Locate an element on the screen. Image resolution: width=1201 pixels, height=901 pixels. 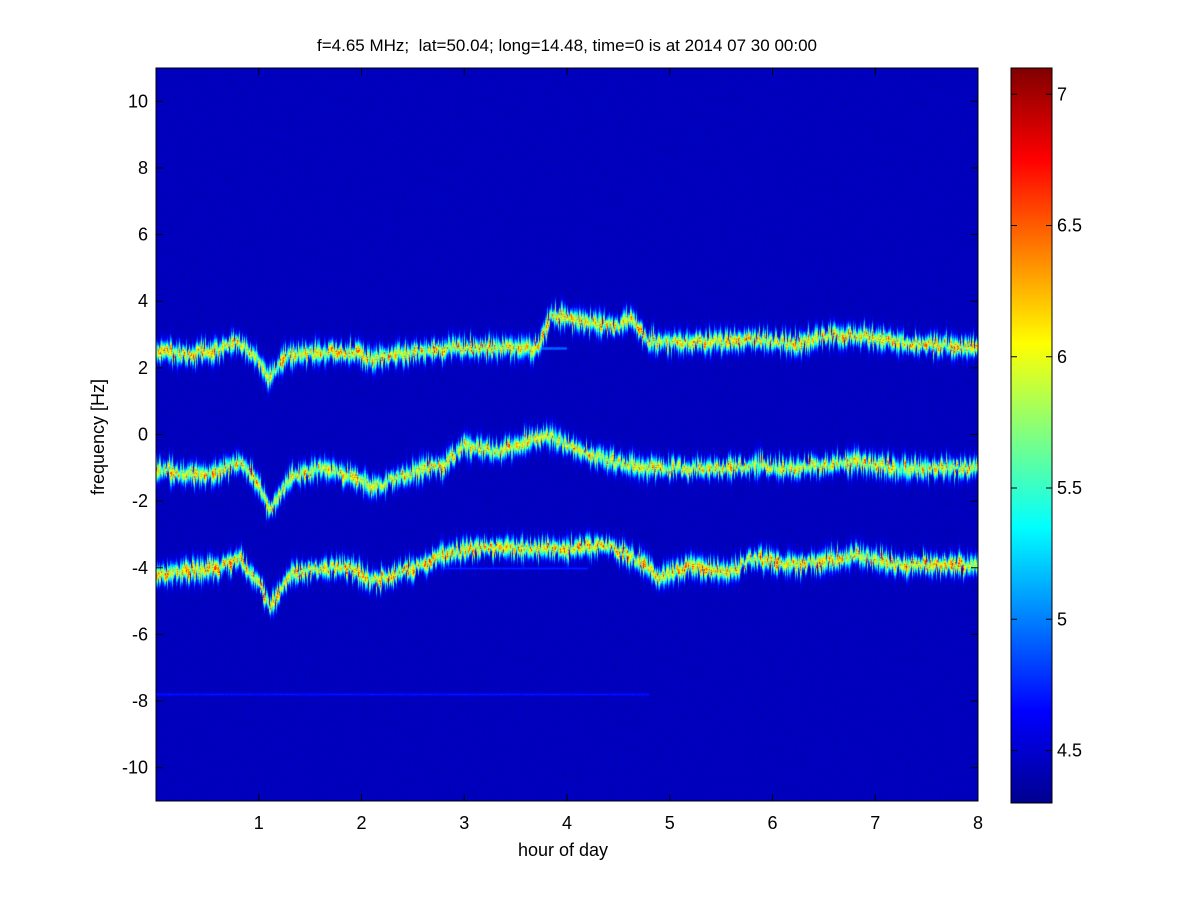
x-tick-label: 6 is located at coordinates (772, 823).